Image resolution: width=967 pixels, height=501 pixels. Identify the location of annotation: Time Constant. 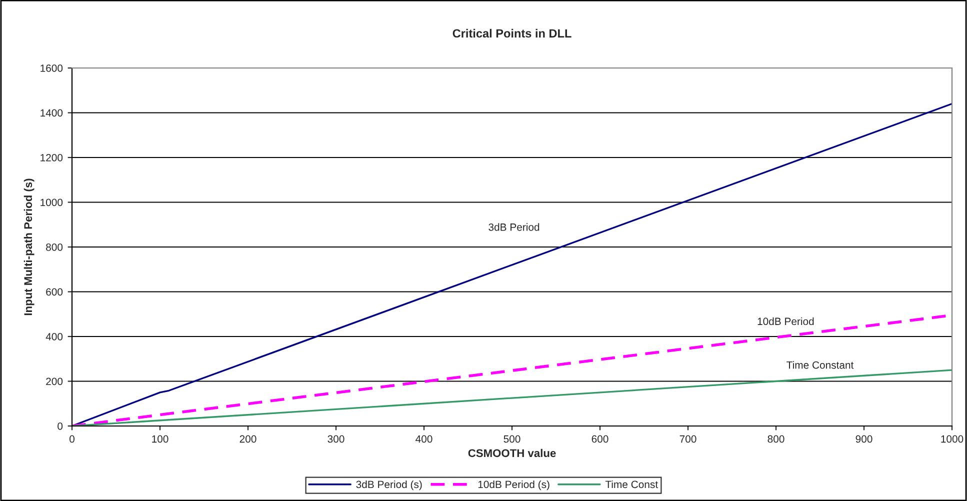
(820, 365).